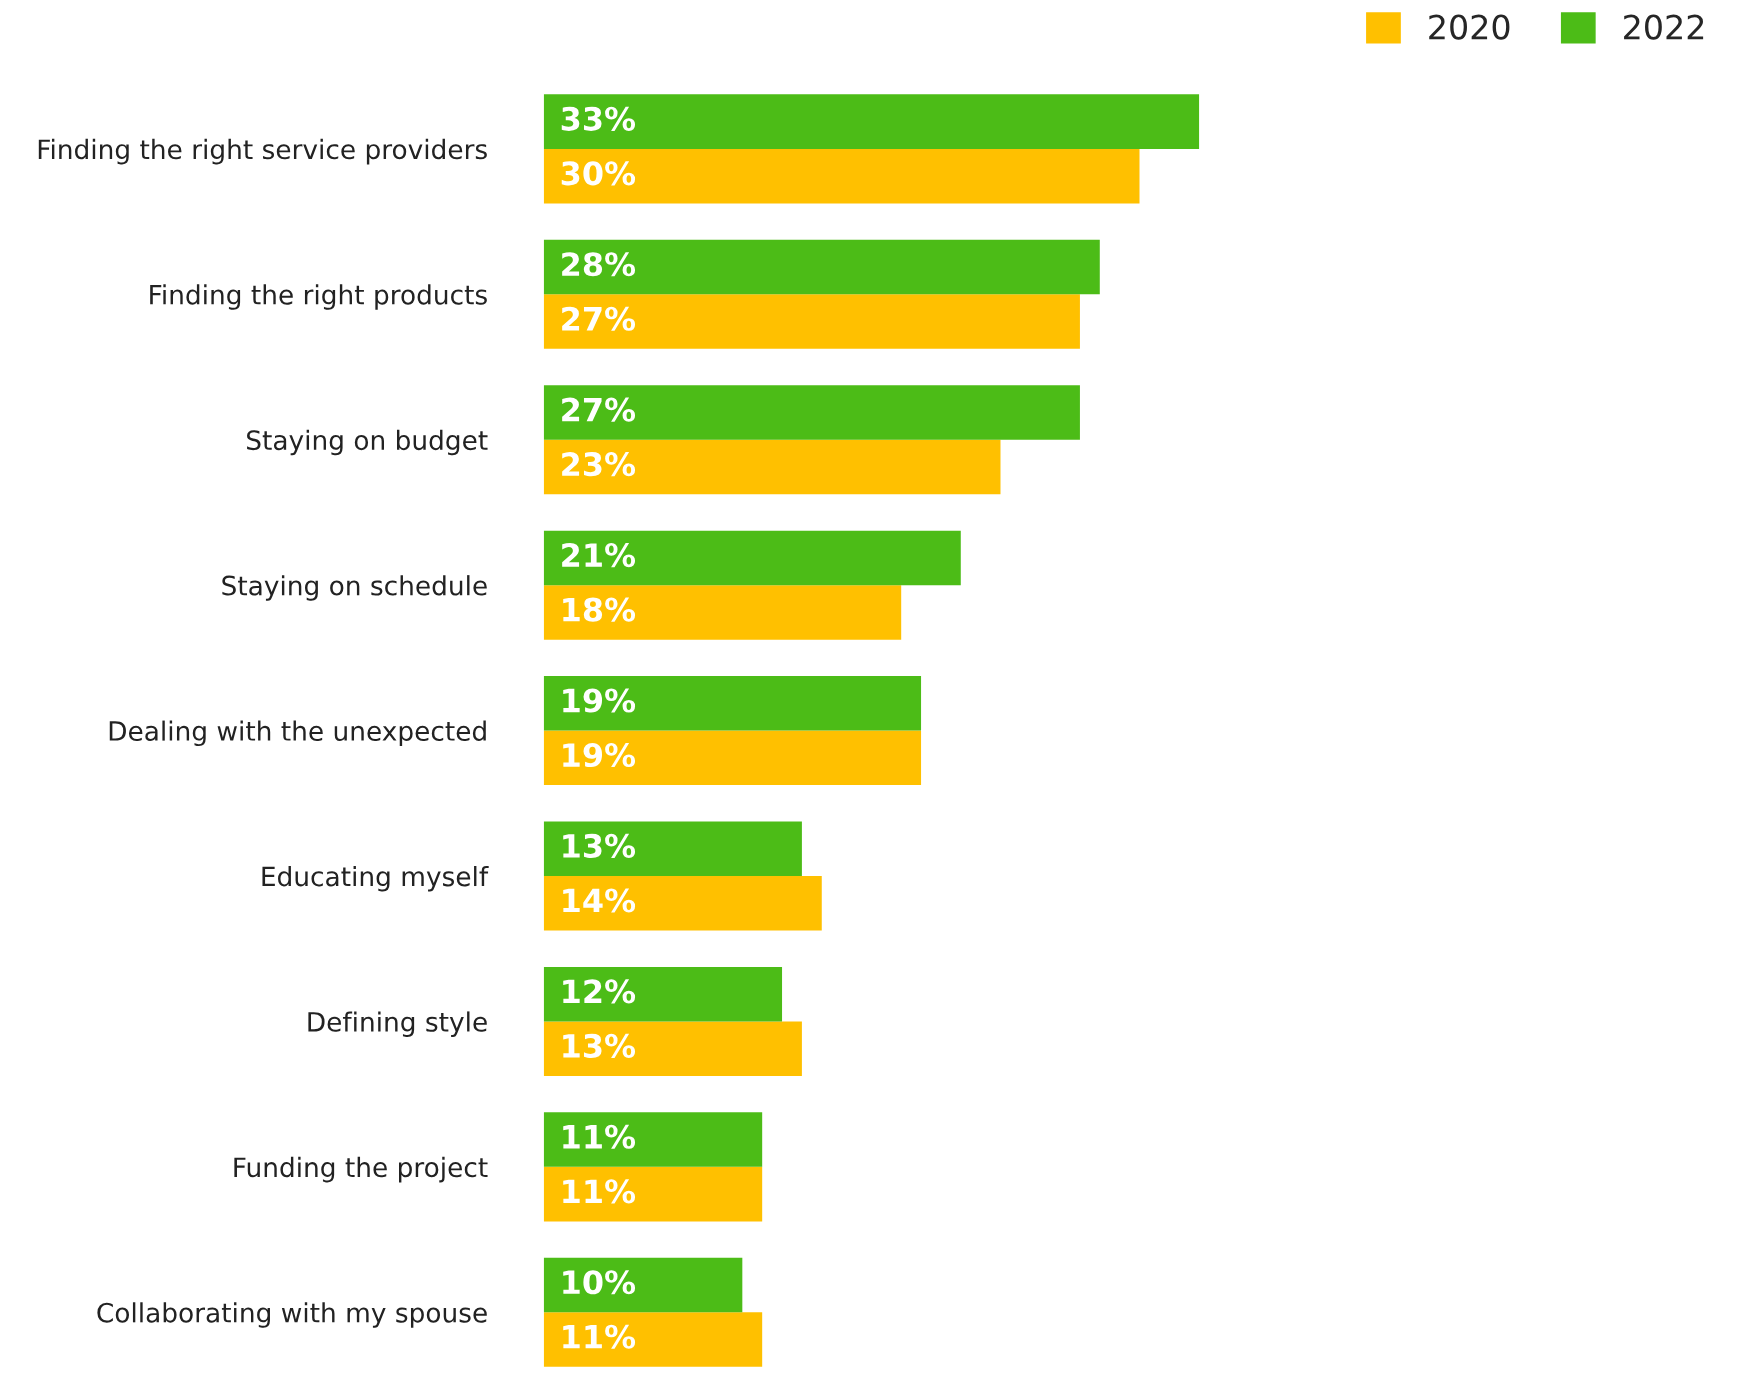 The height and width of the screenshot is (1385, 1754). I want to click on y-tick-label: Dealing with the unexpected, so click(297, 733).